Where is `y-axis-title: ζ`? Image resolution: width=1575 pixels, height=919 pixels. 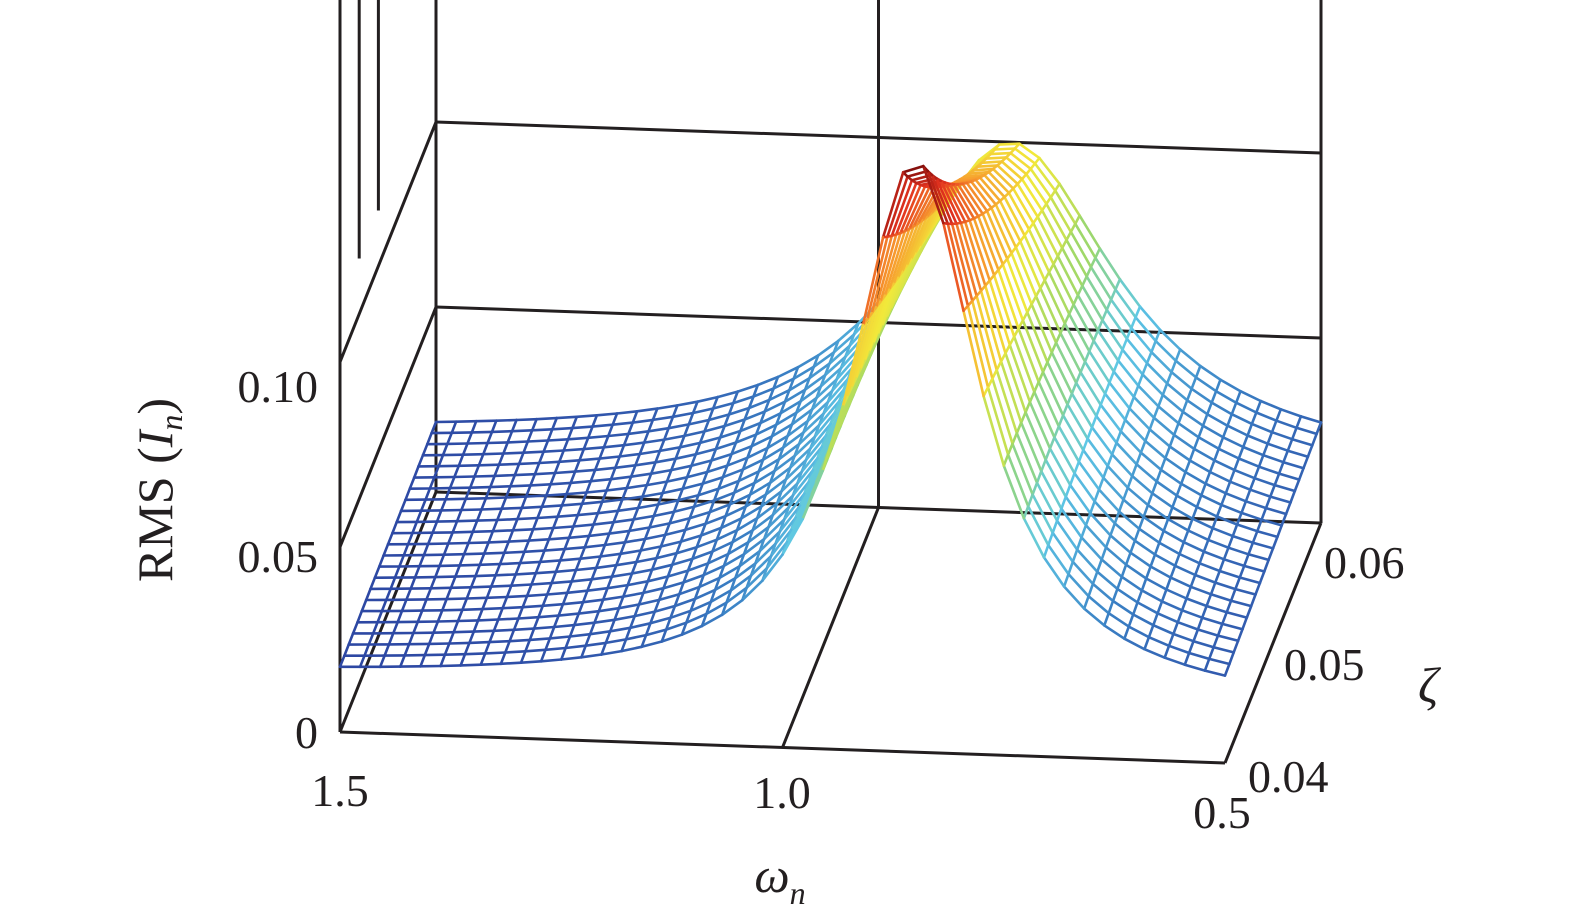 y-axis-title: ζ is located at coordinates (1430, 685).